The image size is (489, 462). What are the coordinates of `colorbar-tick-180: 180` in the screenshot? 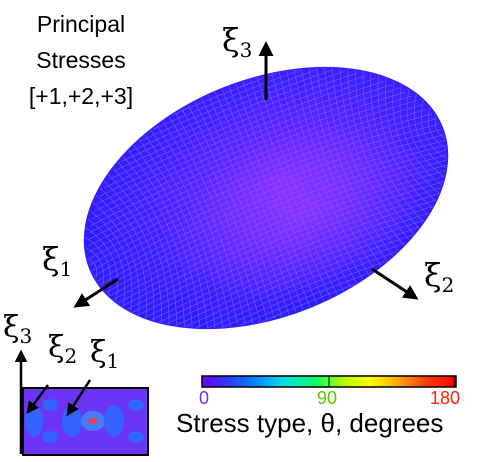 It's located at (445, 398).